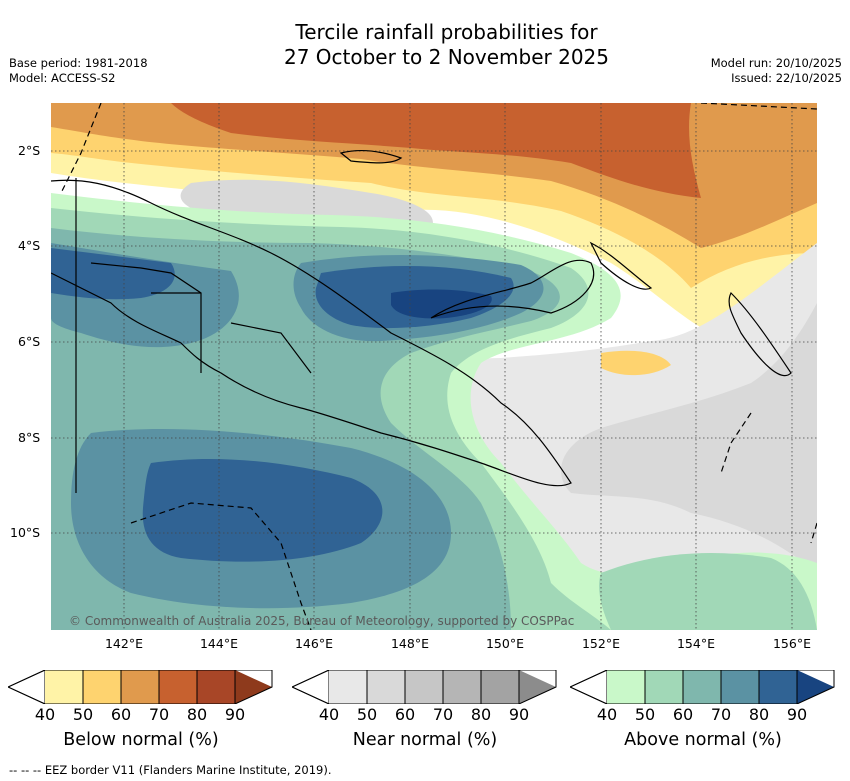 The height and width of the screenshot is (781, 850). I want to click on meta-left: Base period: 1981-2018 Model: ACCESS-S2, so click(78, 71).